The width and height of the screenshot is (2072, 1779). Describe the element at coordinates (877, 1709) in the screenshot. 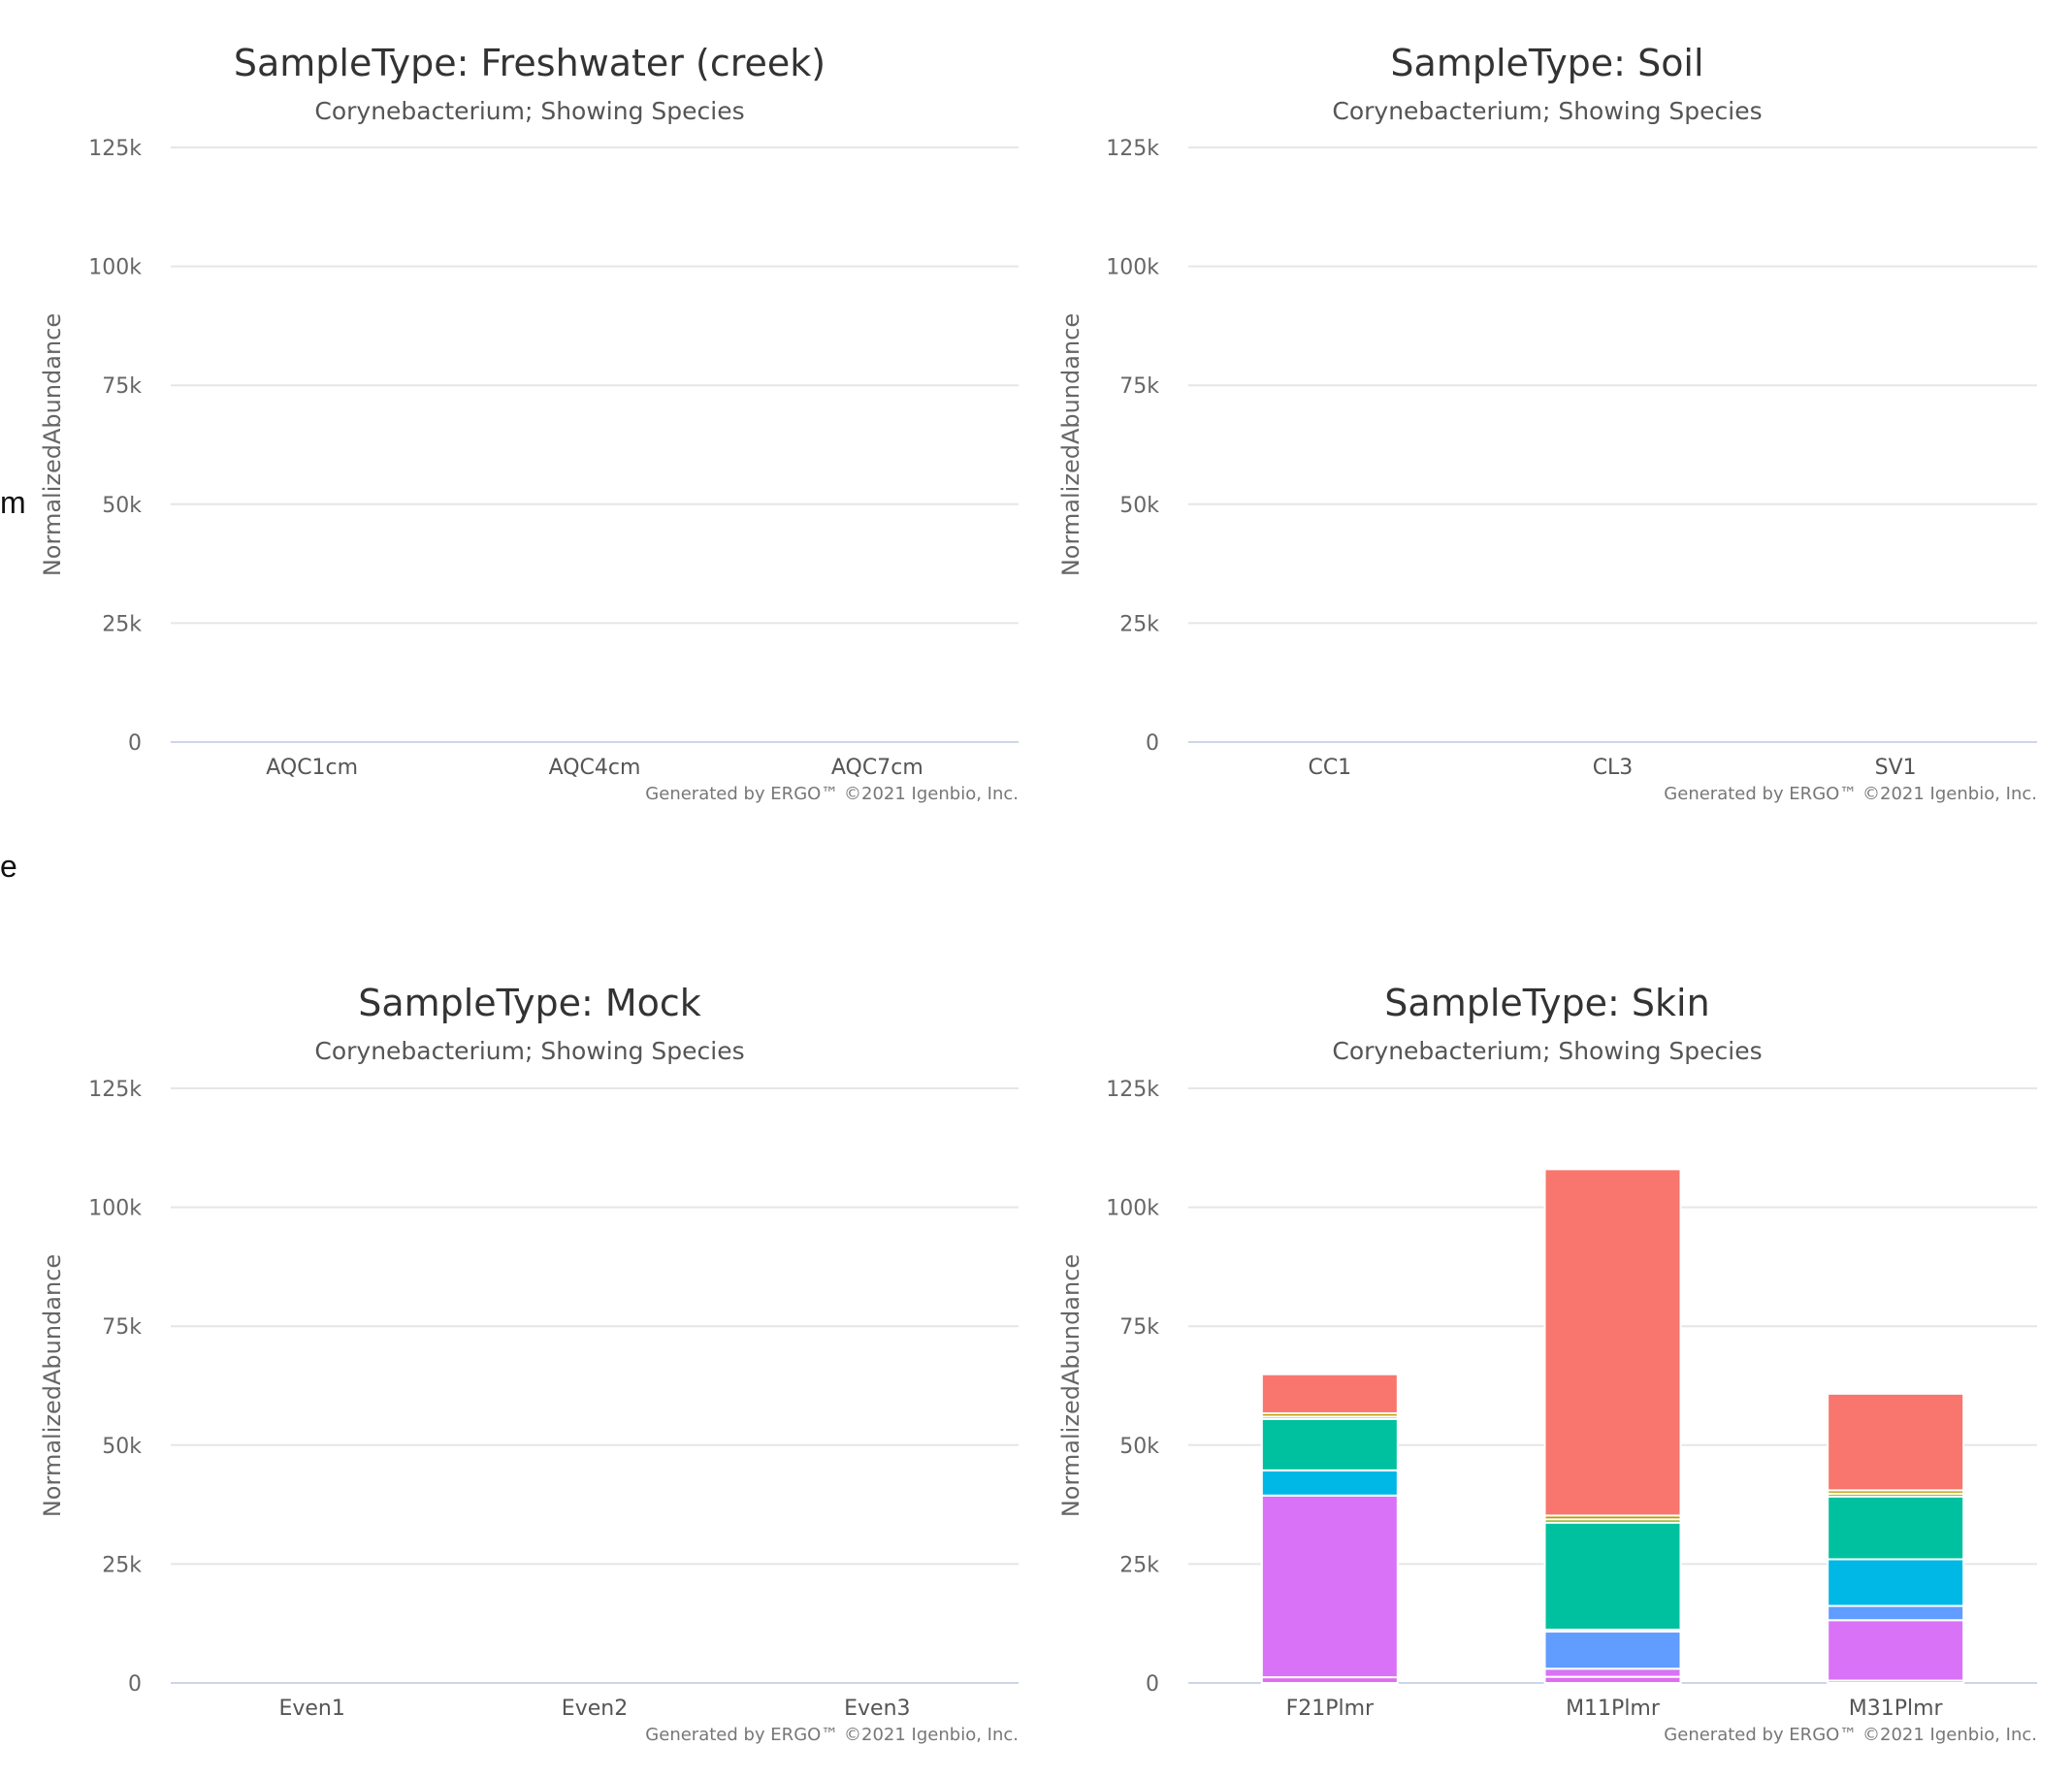

I see `x-tick-label: Even3` at that location.